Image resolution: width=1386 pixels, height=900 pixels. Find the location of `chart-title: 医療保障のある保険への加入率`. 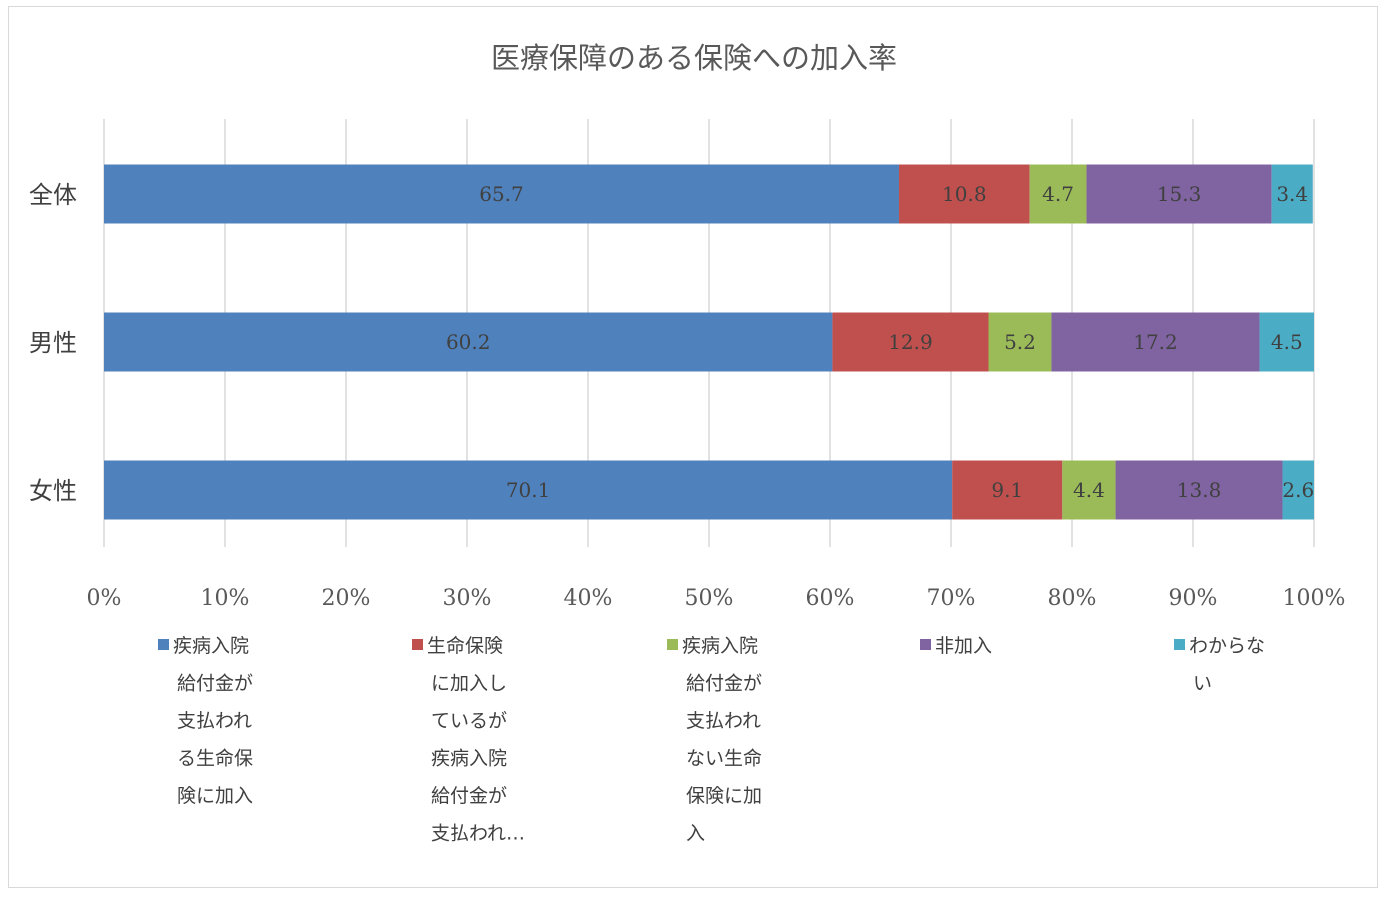

chart-title: 医療保障のある保険への加入率 is located at coordinates (694, 58).